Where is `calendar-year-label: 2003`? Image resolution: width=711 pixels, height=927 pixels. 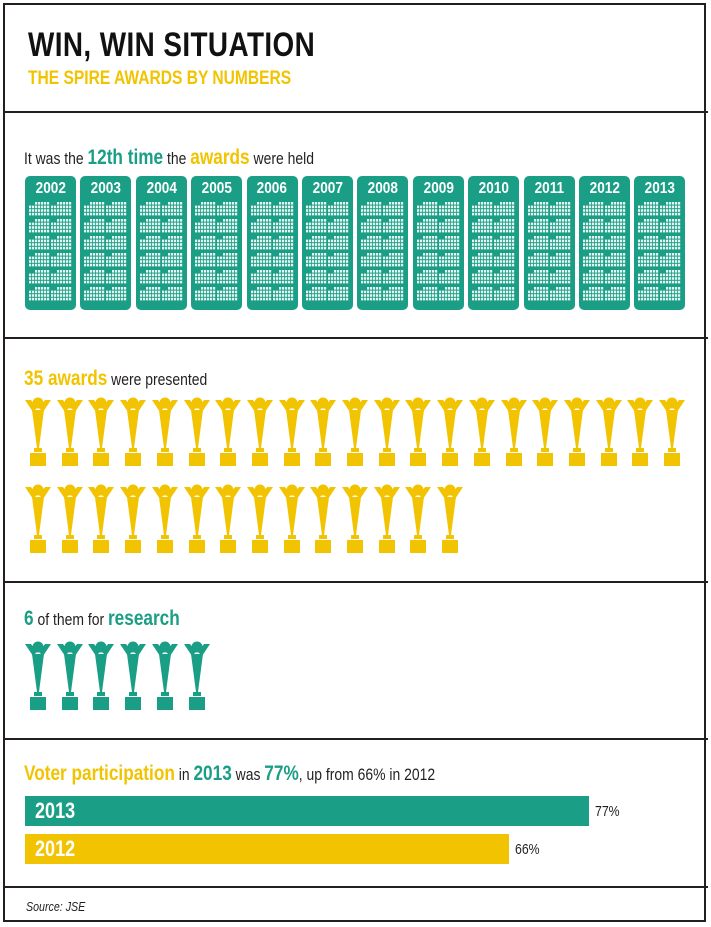 calendar-year-label: 2003 is located at coordinates (106, 188).